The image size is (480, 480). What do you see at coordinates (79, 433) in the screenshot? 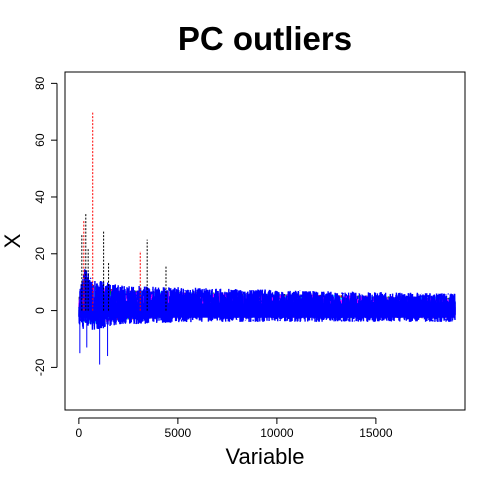
I see `x-tick-label: 0` at bounding box center [79, 433].